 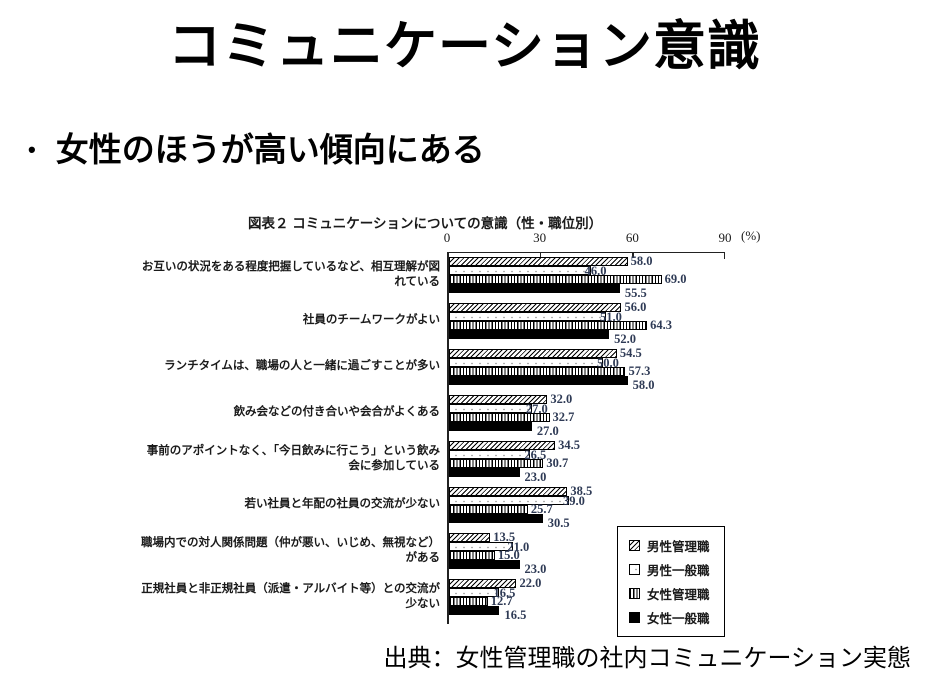 What do you see at coordinates (448, 438) in the screenshot?
I see `y-axis-line` at bounding box center [448, 438].